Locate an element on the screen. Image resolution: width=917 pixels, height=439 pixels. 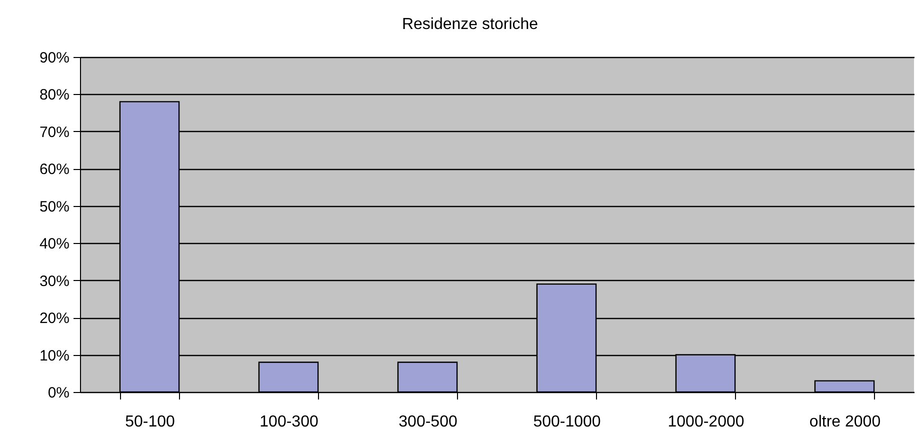
y-tick-label: 40% is located at coordinates (54, 244).